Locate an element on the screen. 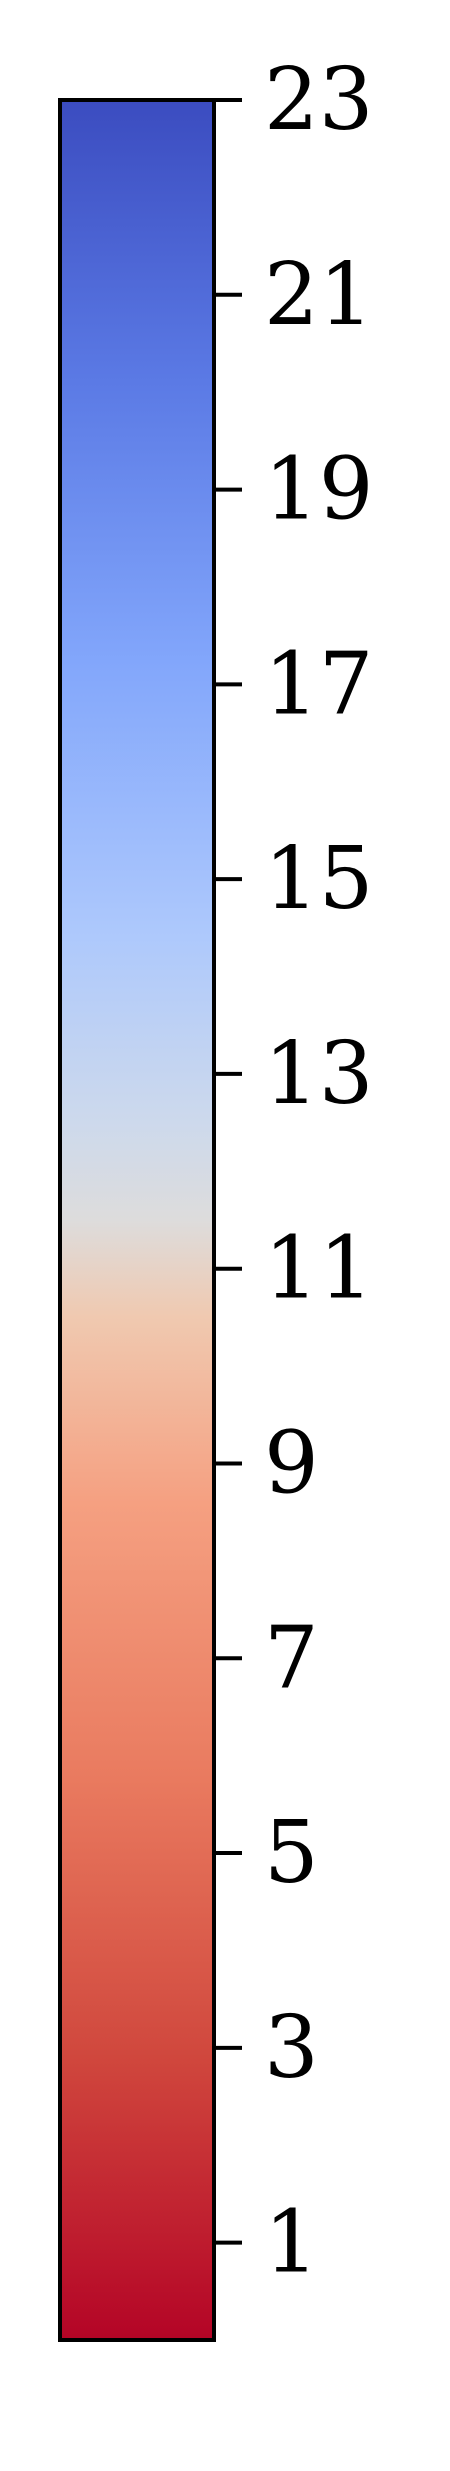 The height and width of the screenshot is (2471, 450). tick-label: 1 is located at coordinates (291, 2243).